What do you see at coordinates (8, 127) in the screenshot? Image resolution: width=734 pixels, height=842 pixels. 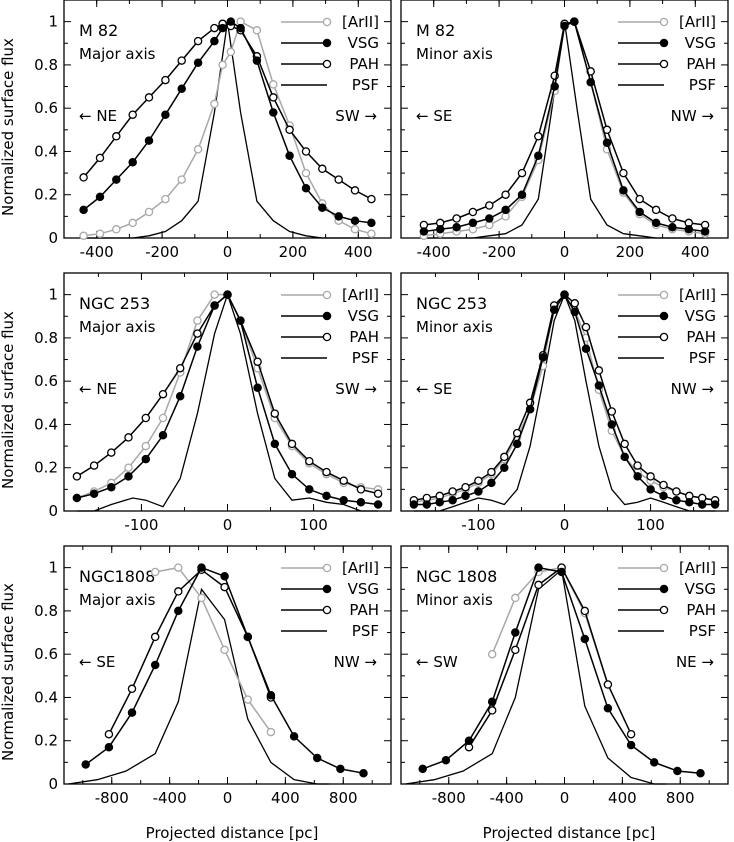 I see `figure-ylabel: Normalized surface flux` at bounding box center [8, 127].